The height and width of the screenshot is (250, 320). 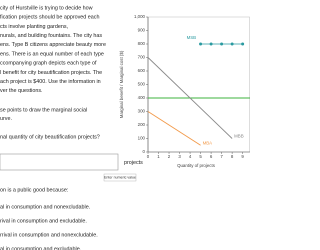 I want to click on y-tick-label: 700, so click(x=142, y=57).